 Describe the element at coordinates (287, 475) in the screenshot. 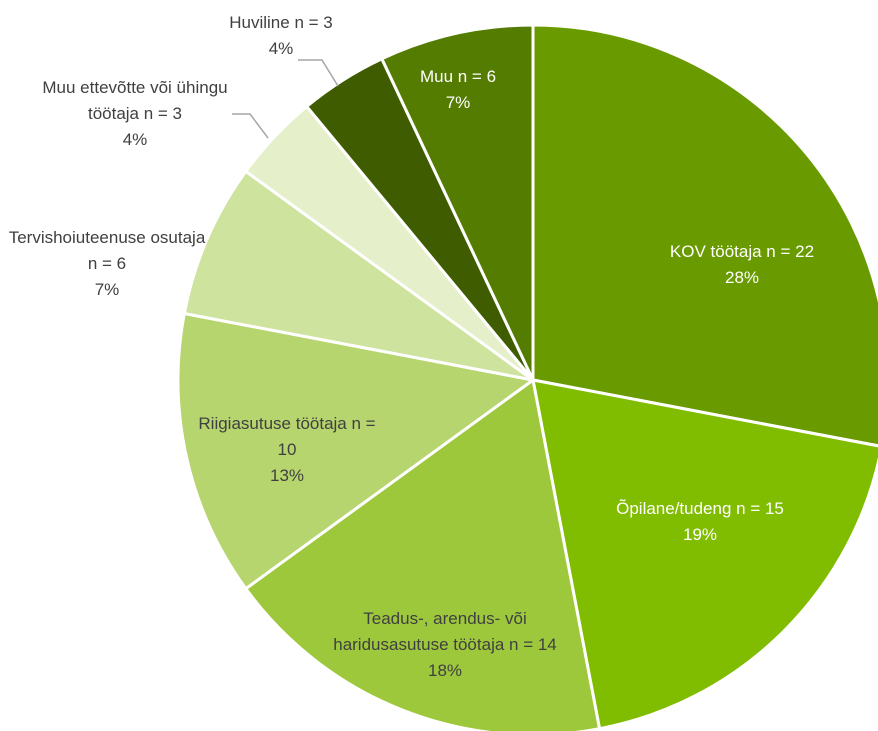

I see `value-label: 13%` at that location.